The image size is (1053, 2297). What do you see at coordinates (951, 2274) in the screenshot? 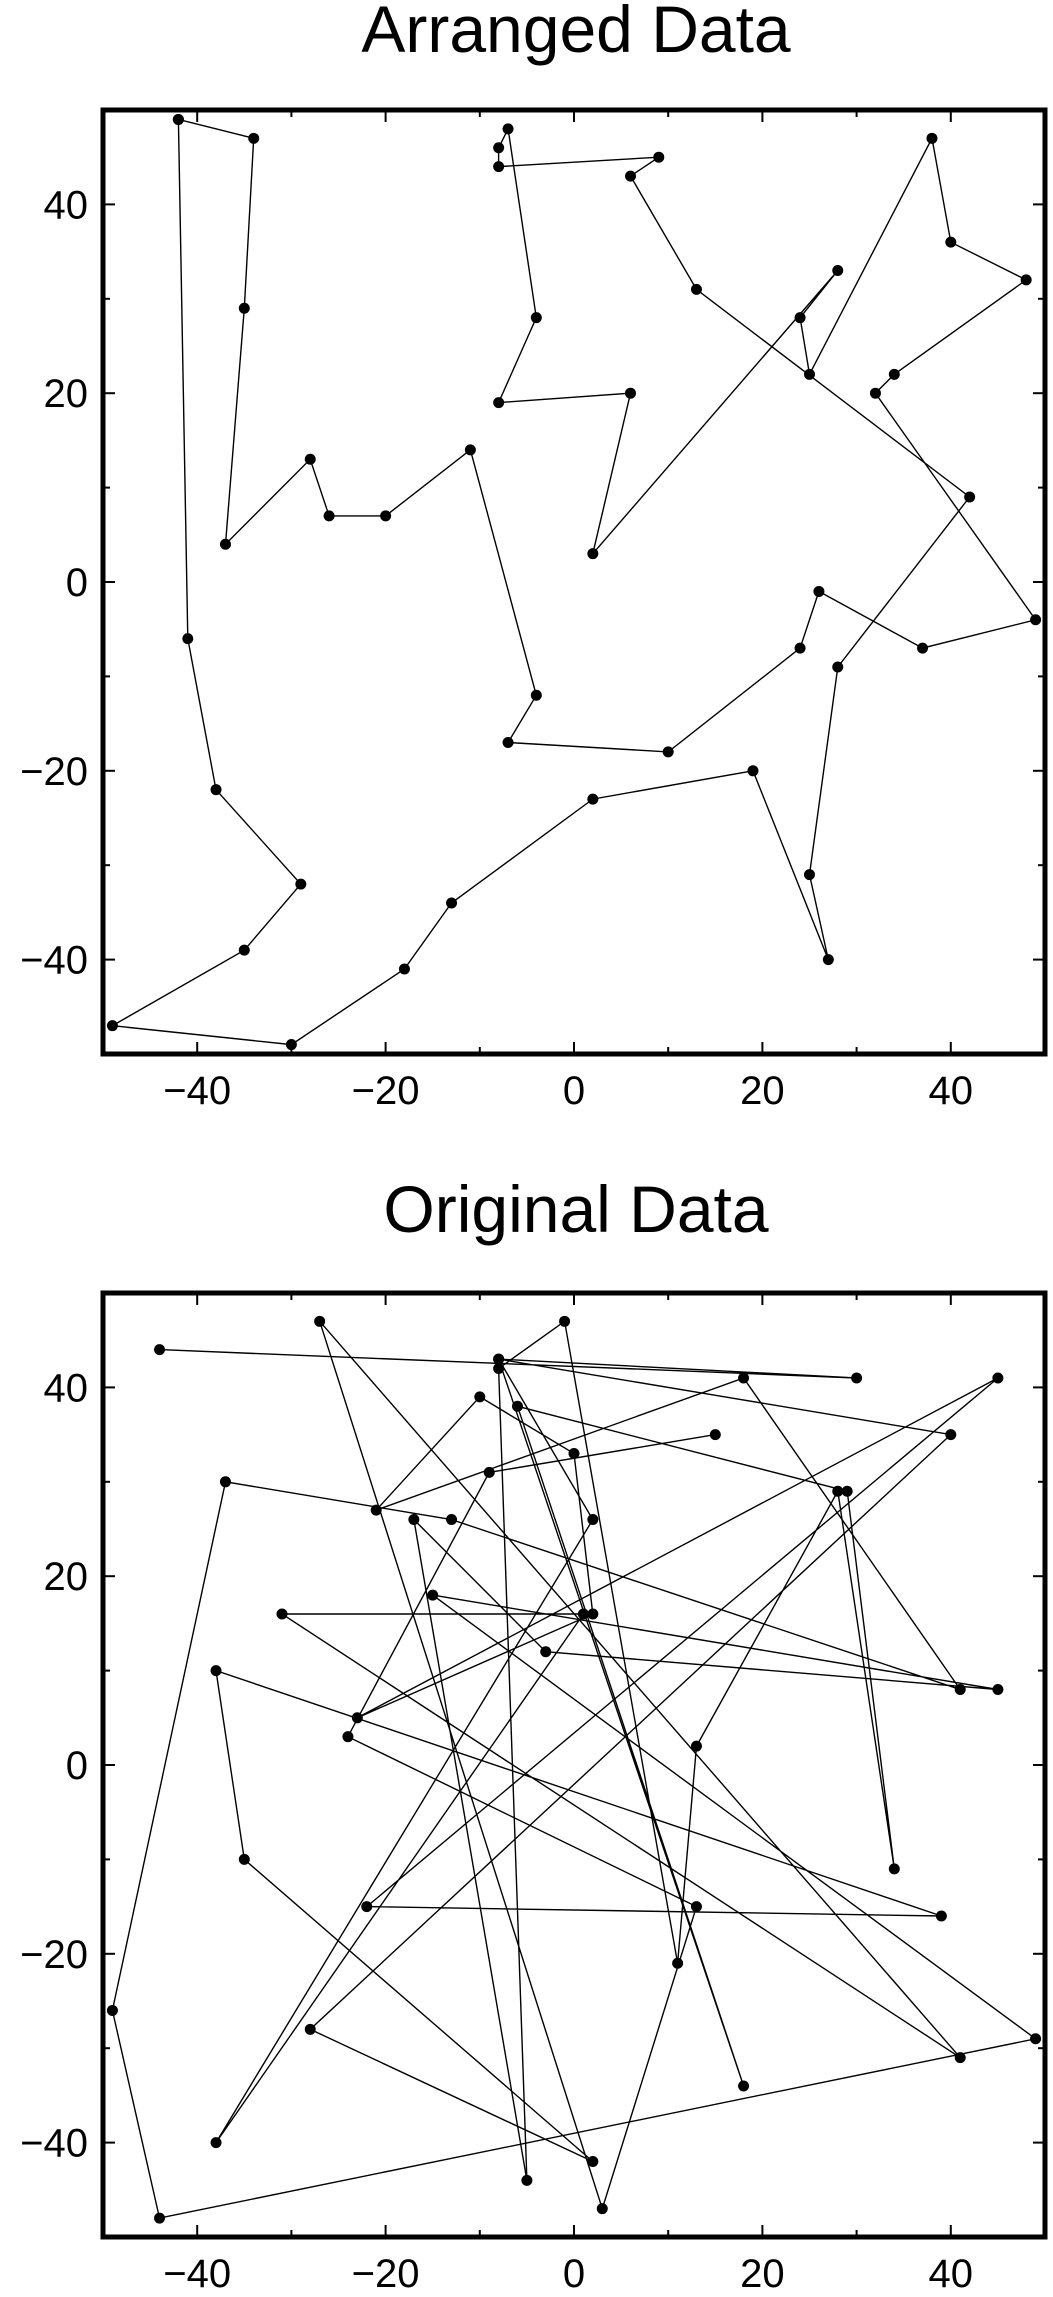
I see `x-tick-label: 40` at bounding box center [951, 2274].